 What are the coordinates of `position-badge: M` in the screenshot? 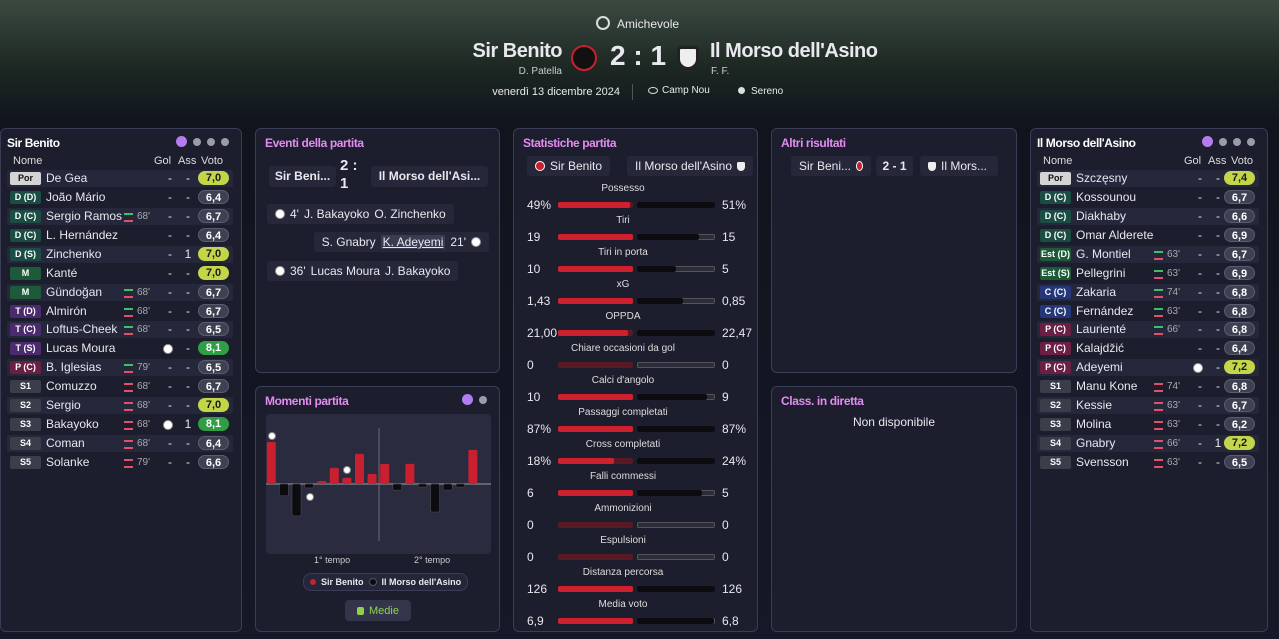 It's located at (25, 292).